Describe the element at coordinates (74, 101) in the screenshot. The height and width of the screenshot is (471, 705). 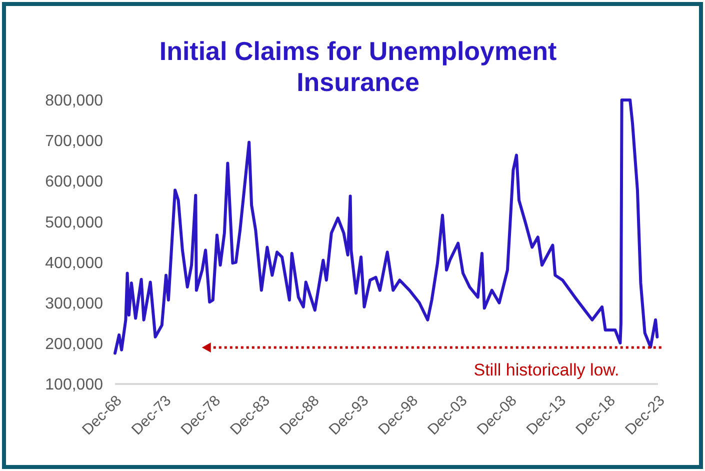
I see `y-tick-label: 800,000` at that location.